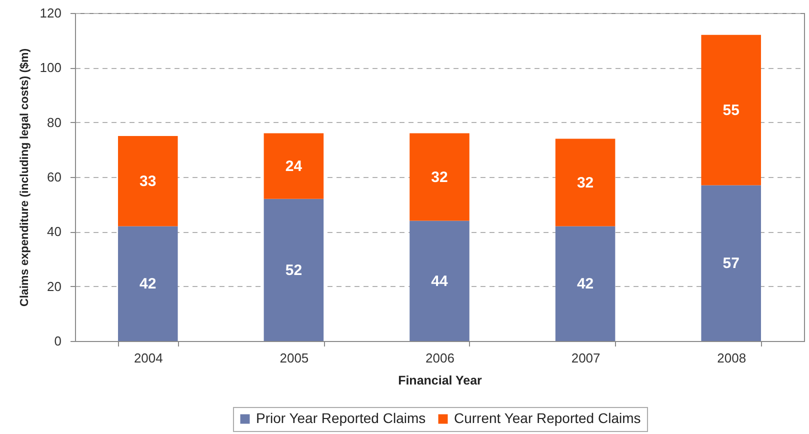 This screenshot has height=434, width=809. I want to click on x-tick-label: 2008, so click(731, 358).